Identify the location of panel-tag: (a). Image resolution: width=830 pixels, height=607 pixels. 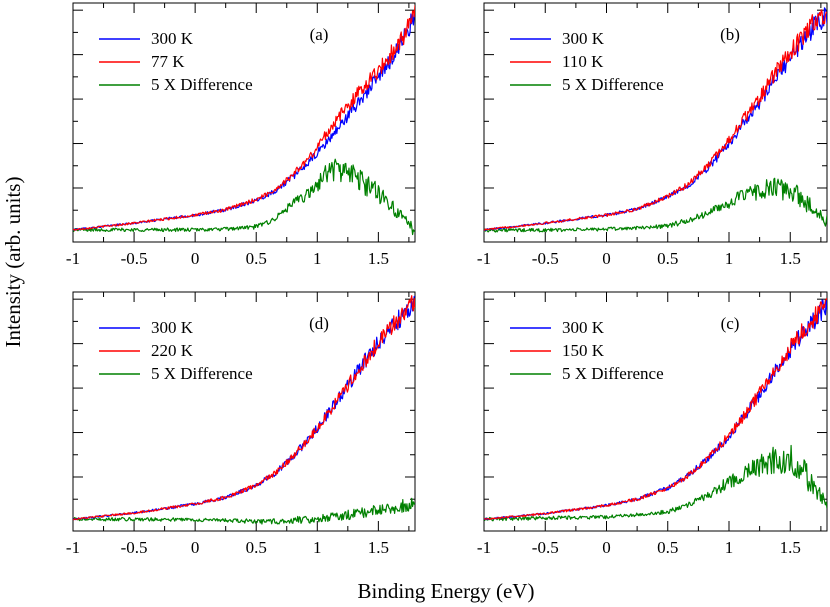
(319, 34).